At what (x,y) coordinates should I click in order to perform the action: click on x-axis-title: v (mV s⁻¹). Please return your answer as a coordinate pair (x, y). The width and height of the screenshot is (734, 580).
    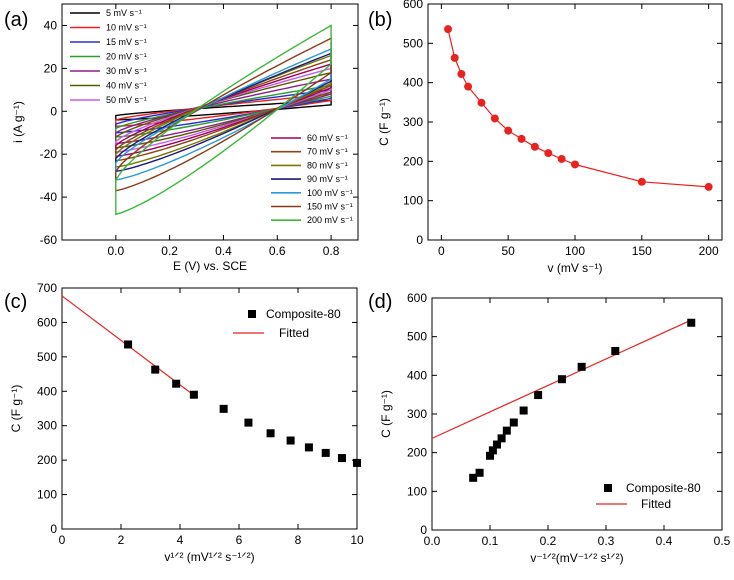
    Looking at the image, I should click on (575, 268).